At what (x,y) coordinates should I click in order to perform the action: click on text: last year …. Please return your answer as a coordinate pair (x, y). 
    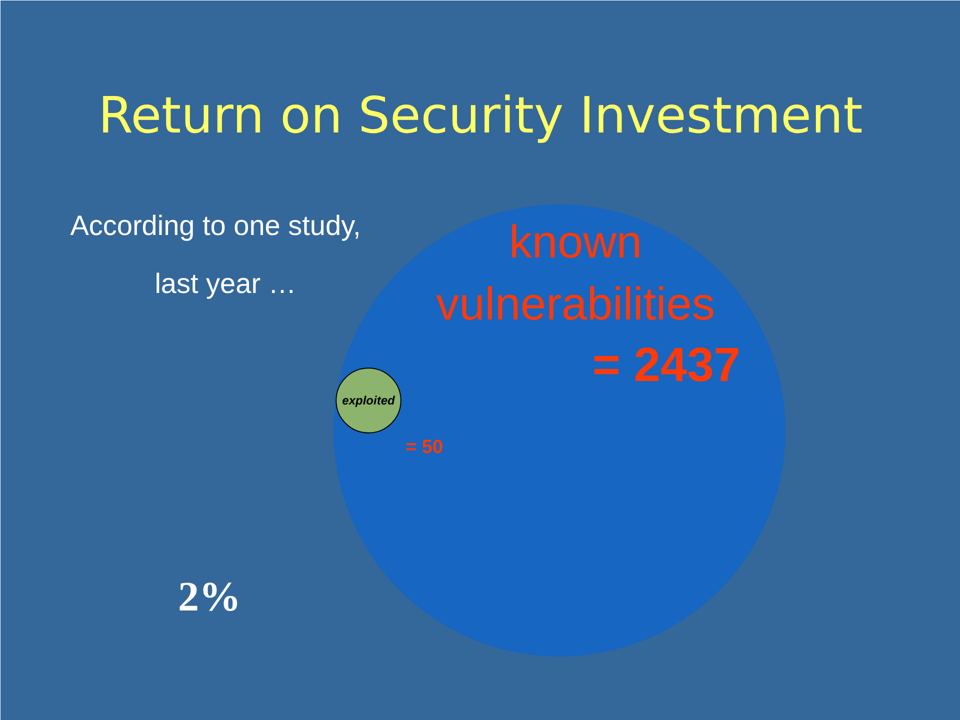
    Looking at the image, I should click on (225, 283).